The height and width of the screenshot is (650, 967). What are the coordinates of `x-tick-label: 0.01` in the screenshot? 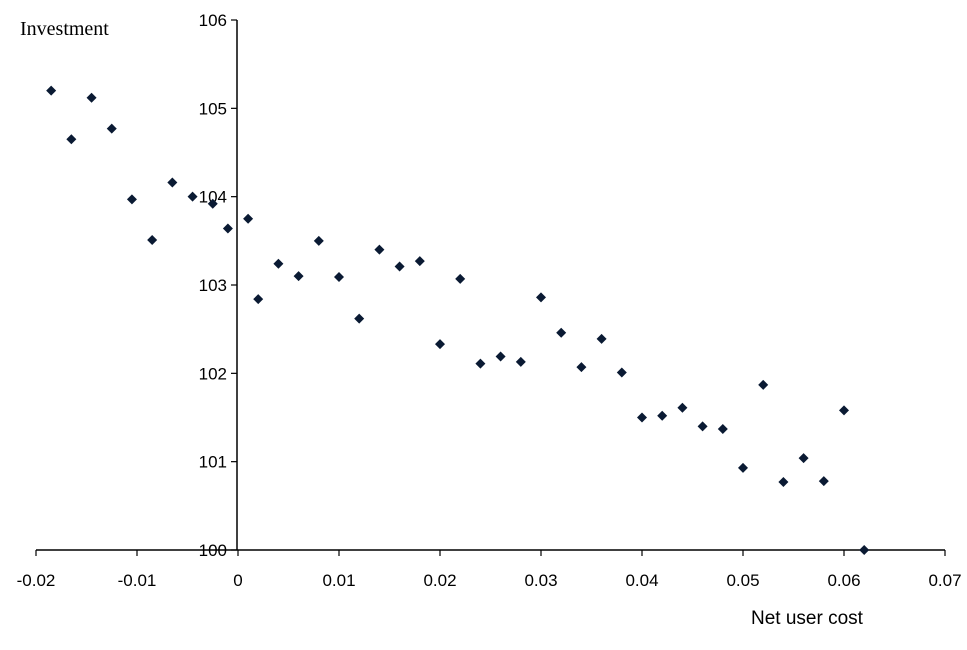 It's located at (338, 580).